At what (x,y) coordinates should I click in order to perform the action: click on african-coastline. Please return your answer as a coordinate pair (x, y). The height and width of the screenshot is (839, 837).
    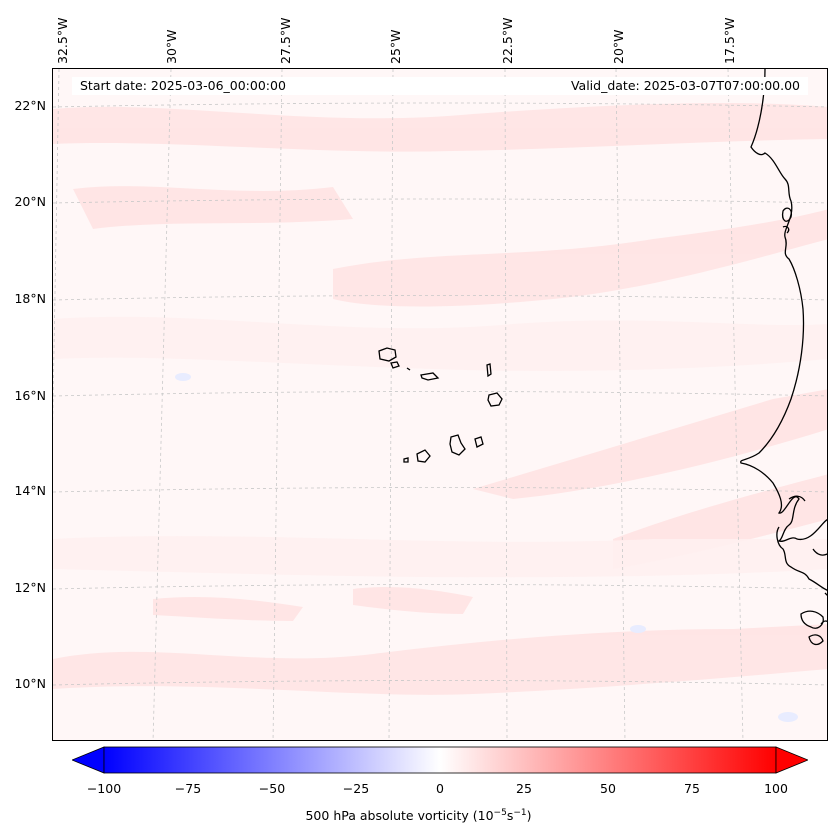
    Looking at the image, I should click on (783, 357).